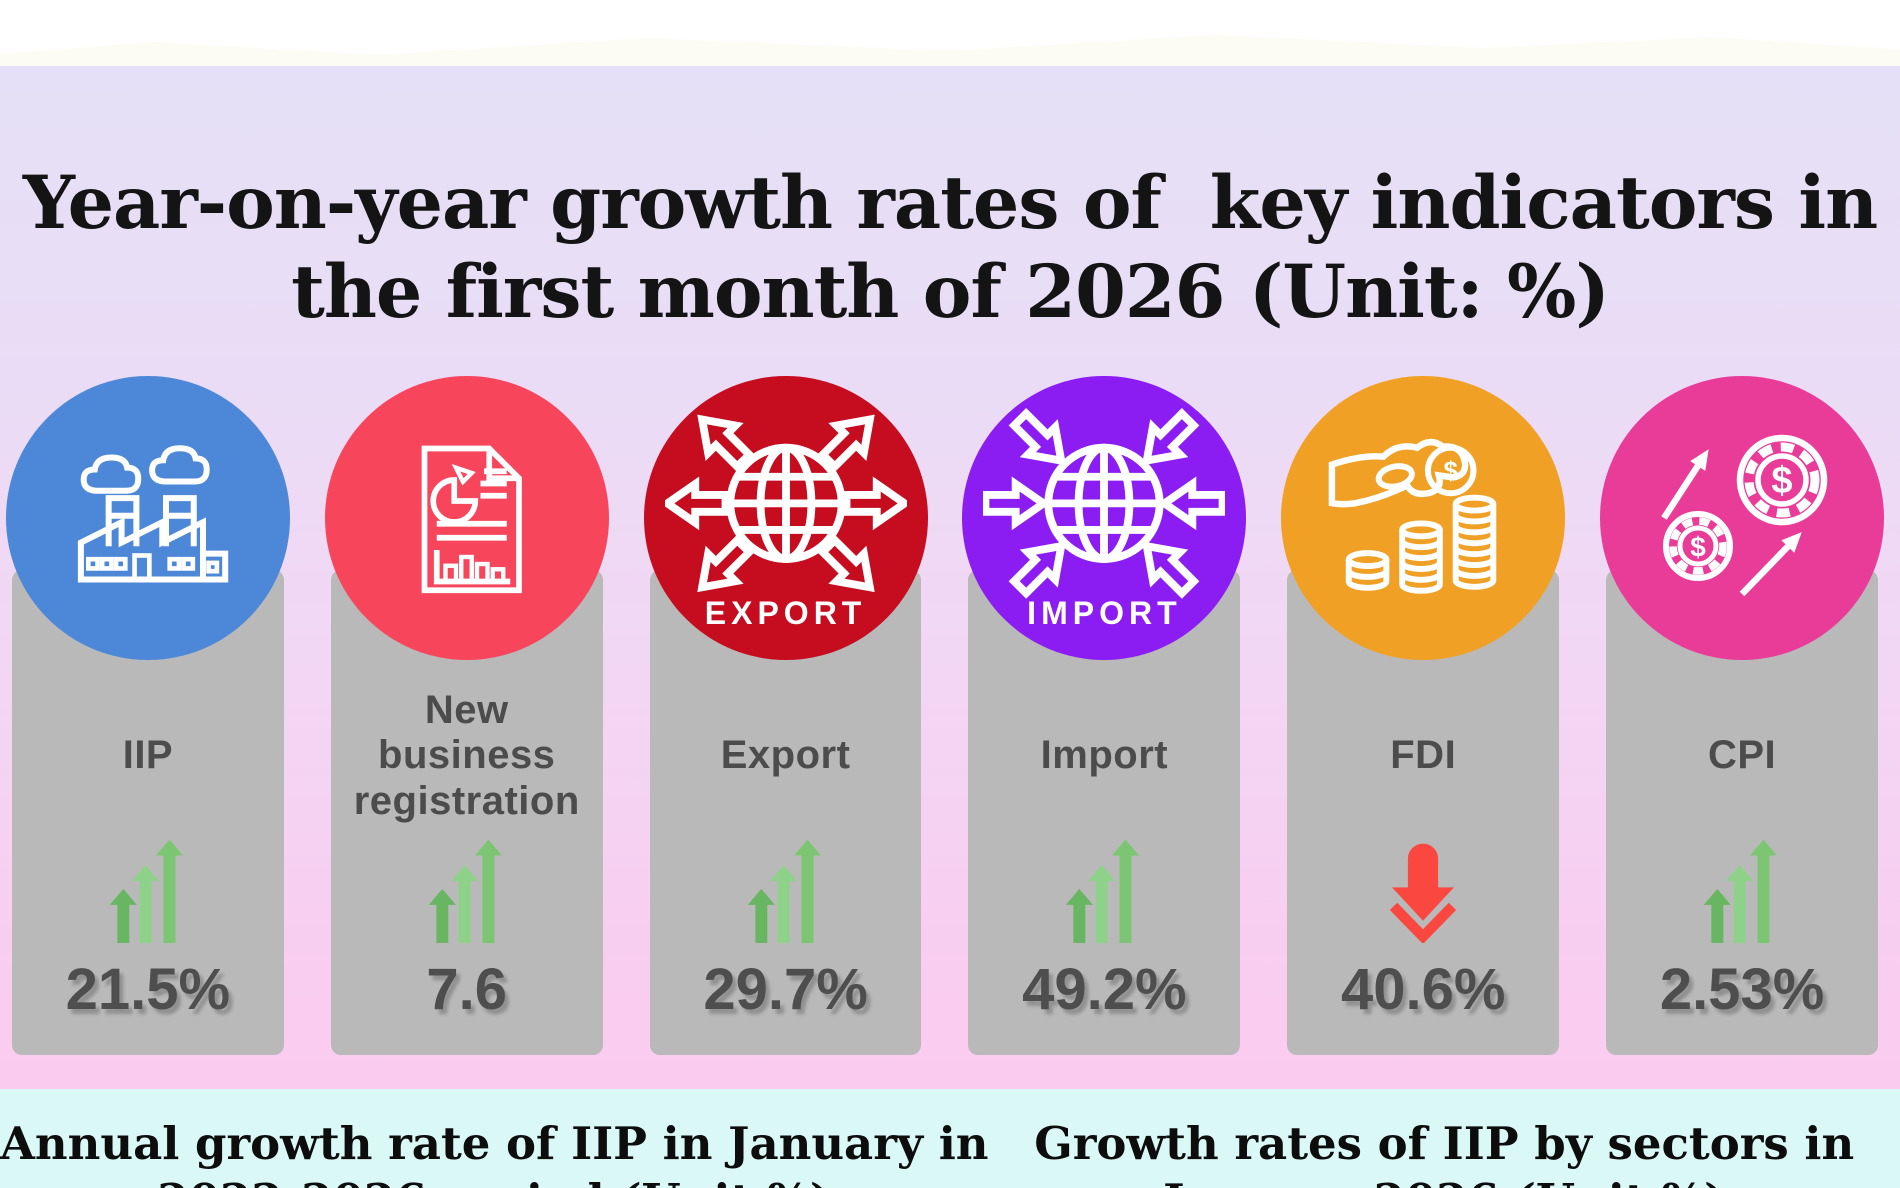 This screenshot has width=1900, height=1188. Describe the element at coordinates (1742, 755) in the screenshot. I see `indicator-label: CPI` at that location.